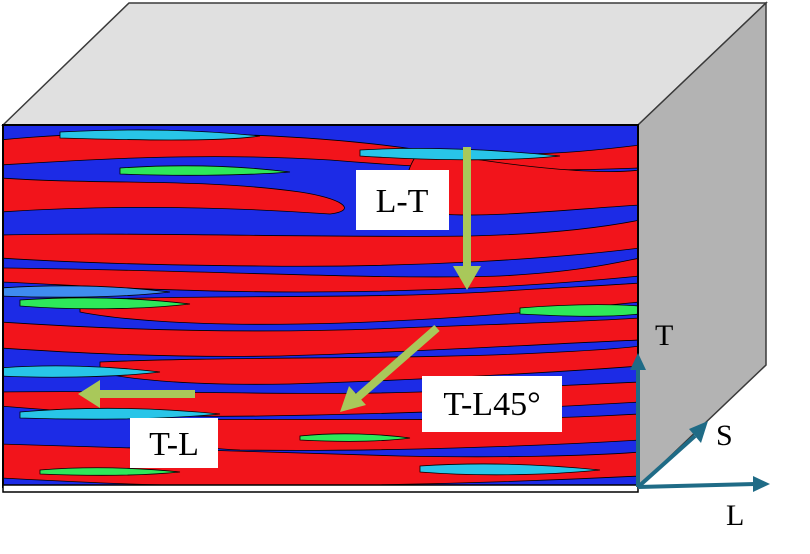 This screenshot has height=554, width=810. Describe the element at coordinates (320, 488) in the screenshot. I see `map-bottom-strip` at that location.